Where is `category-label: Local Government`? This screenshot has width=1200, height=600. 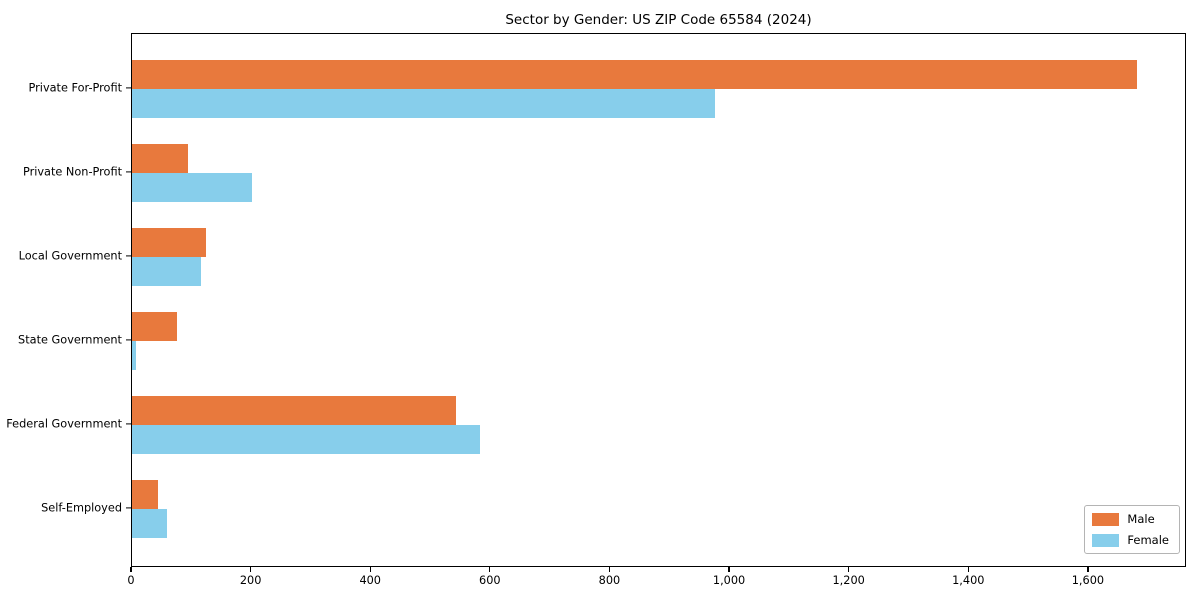 category-label: Local Government is located at coordinates (70, 256).